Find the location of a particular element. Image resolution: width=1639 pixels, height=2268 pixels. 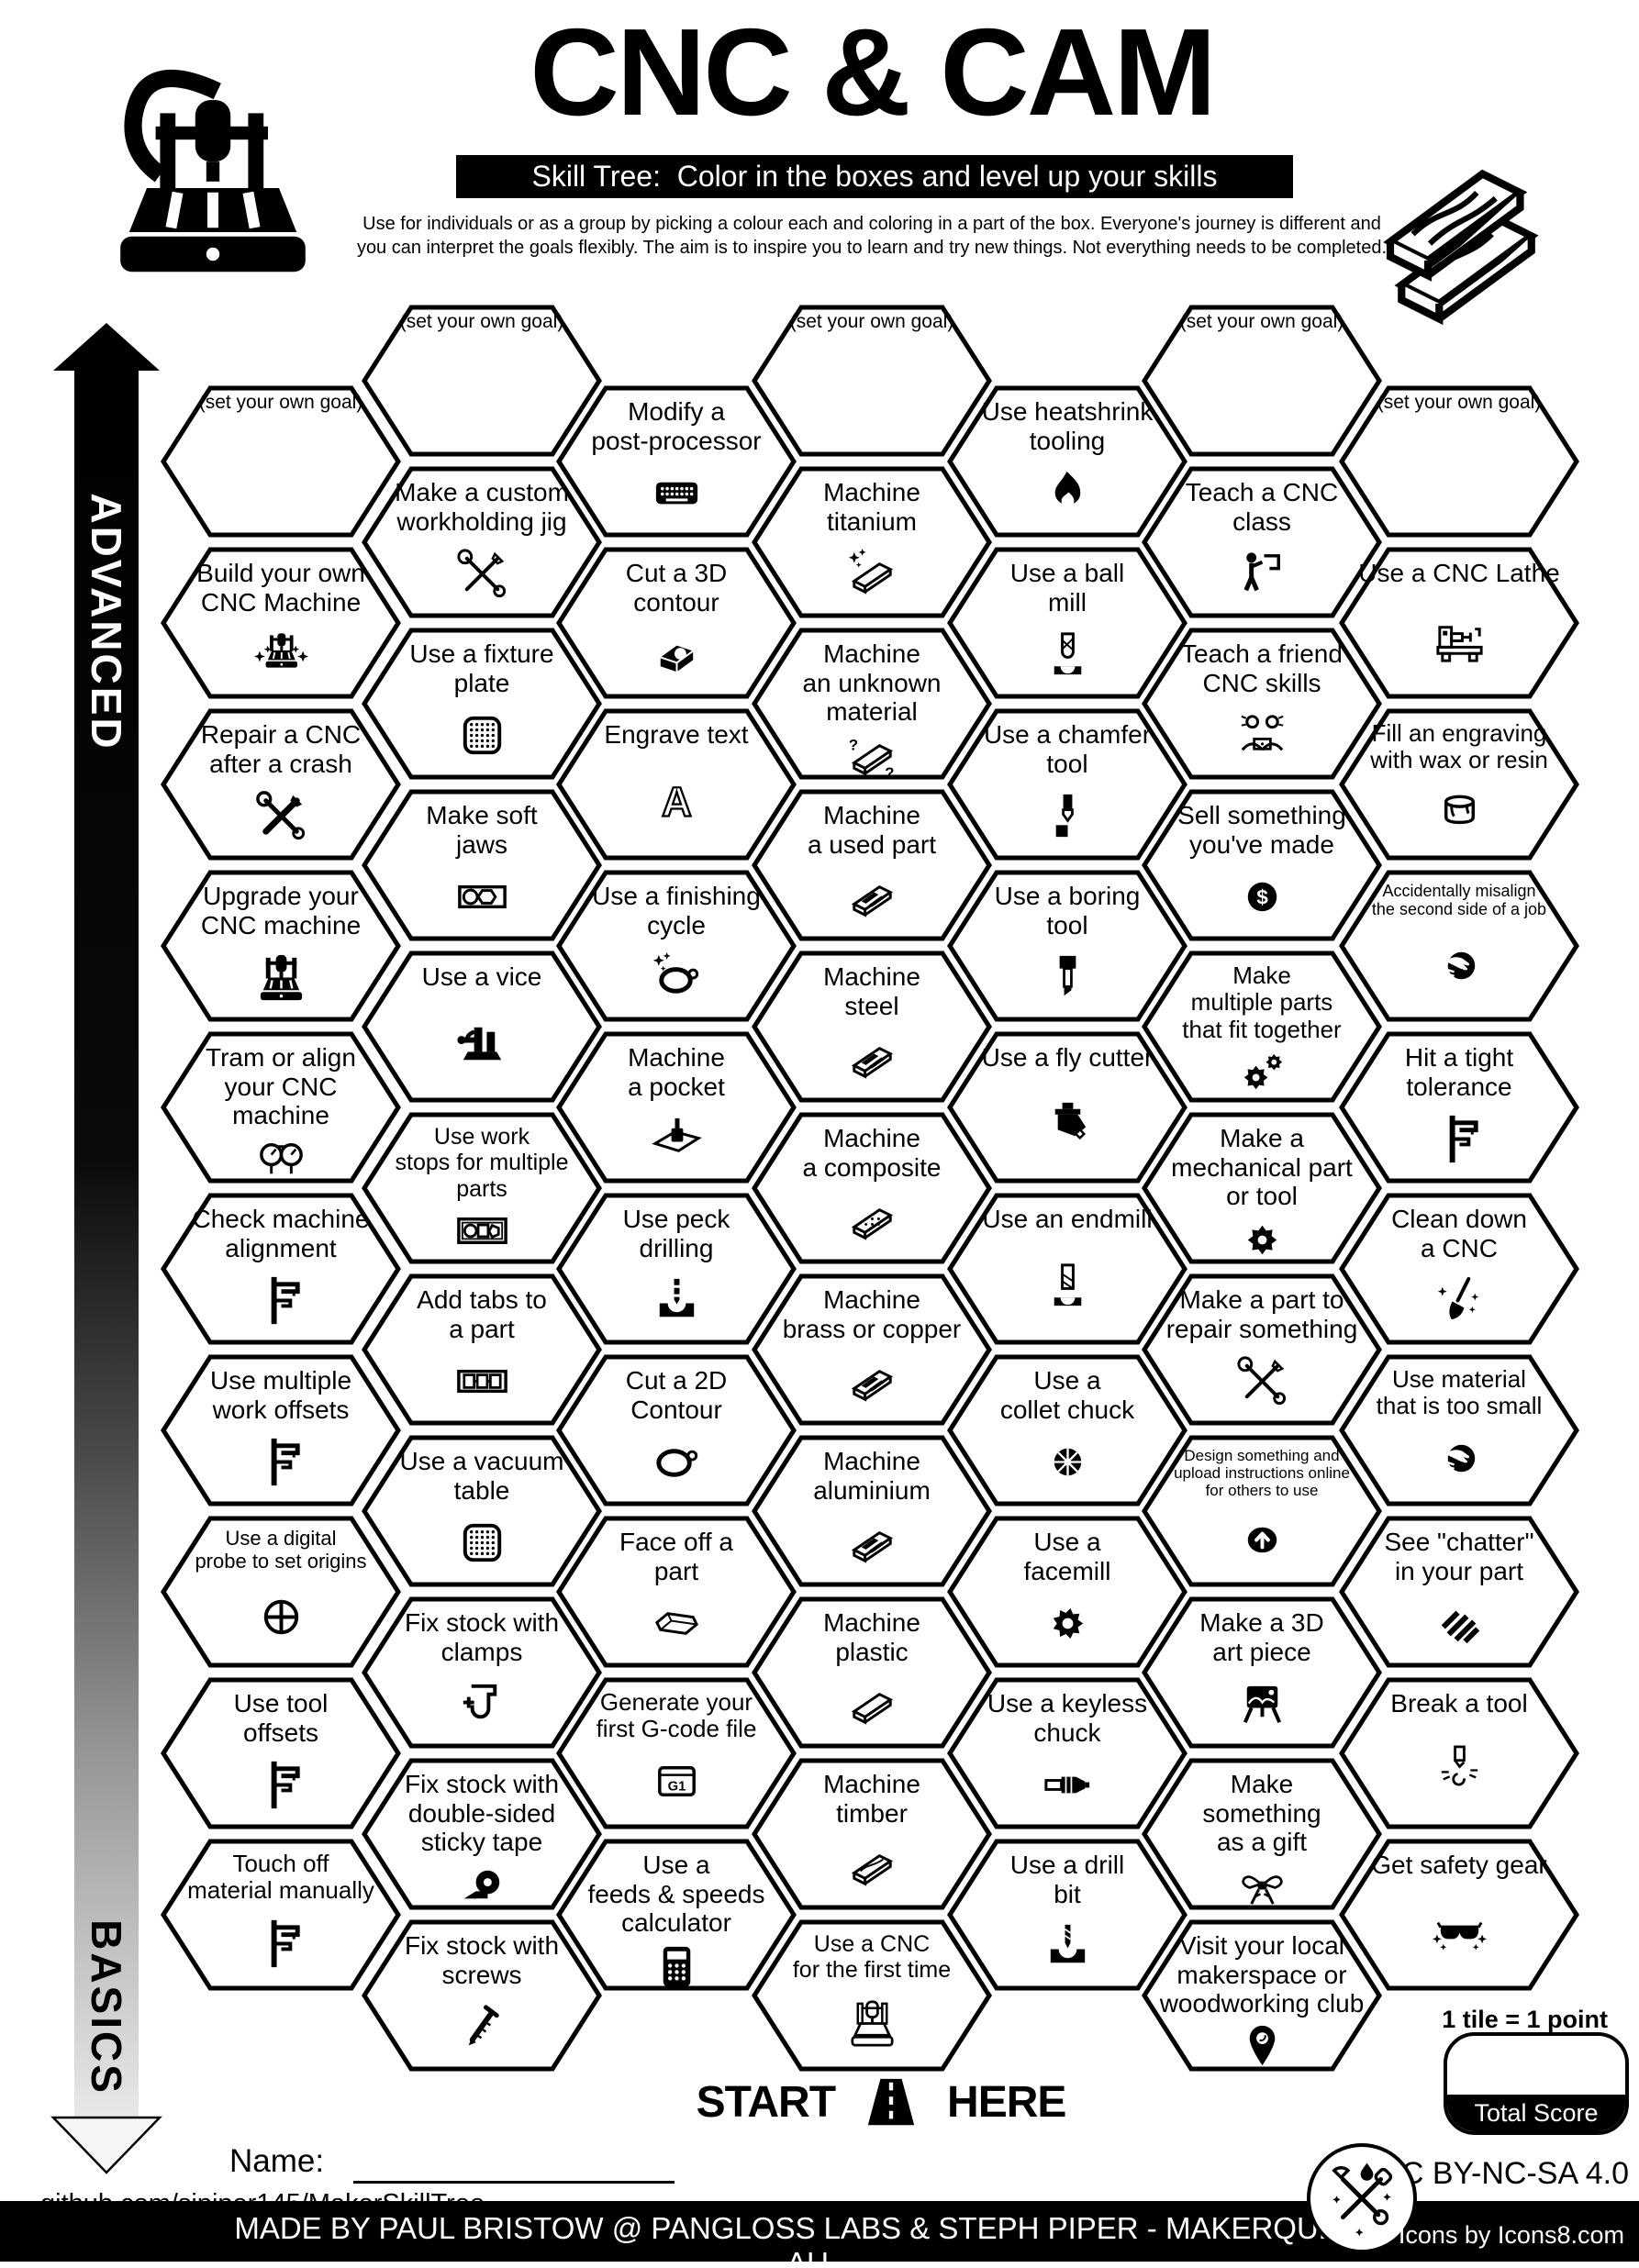

skill-tile: Use an endmill is located at coordinates (1067, 1269).